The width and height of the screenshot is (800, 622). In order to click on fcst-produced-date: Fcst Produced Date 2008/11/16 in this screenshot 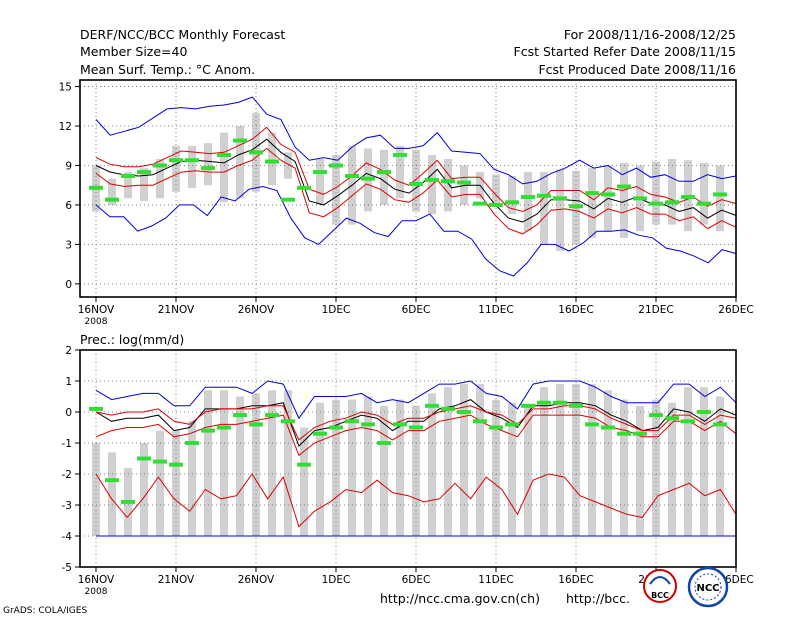, I will do `click(637, 69)`.